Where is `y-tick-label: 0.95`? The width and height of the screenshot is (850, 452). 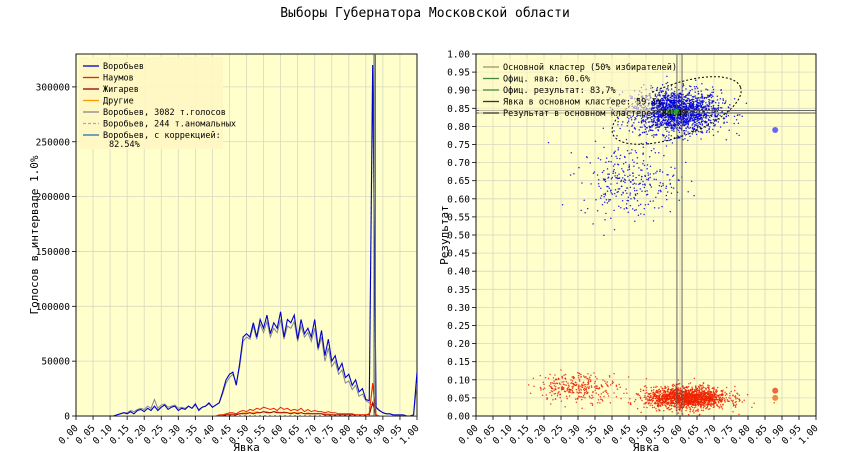
y-tick-label: 0.95 is located at coordinates (458, 73).